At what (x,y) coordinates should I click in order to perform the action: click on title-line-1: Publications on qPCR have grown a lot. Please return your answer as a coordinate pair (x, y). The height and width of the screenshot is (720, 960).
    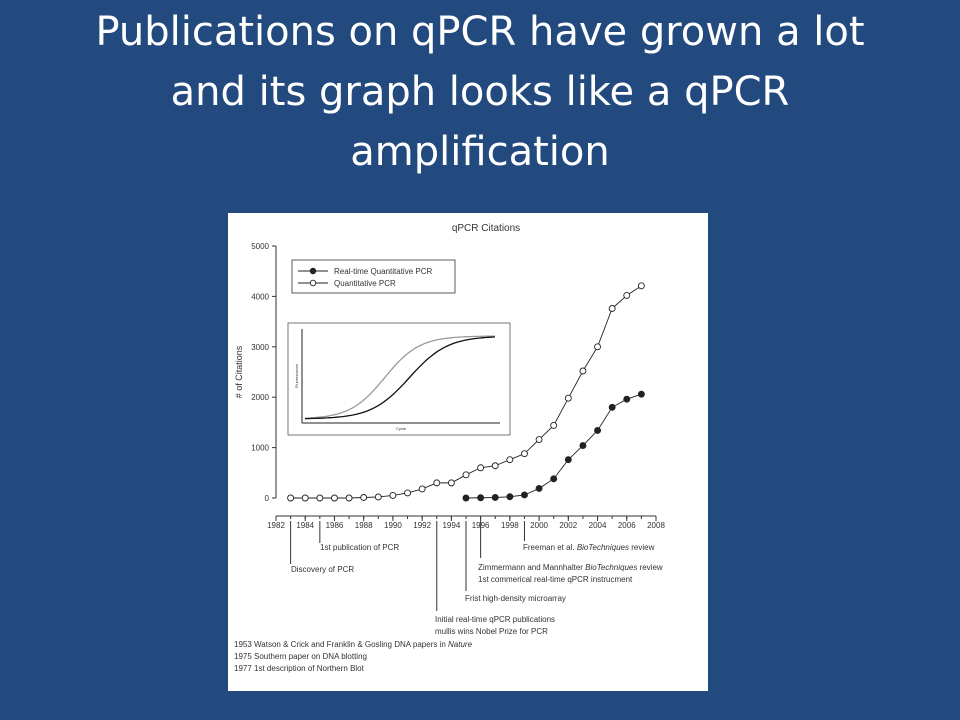
    Looking at the image, I should click on (480, 32).